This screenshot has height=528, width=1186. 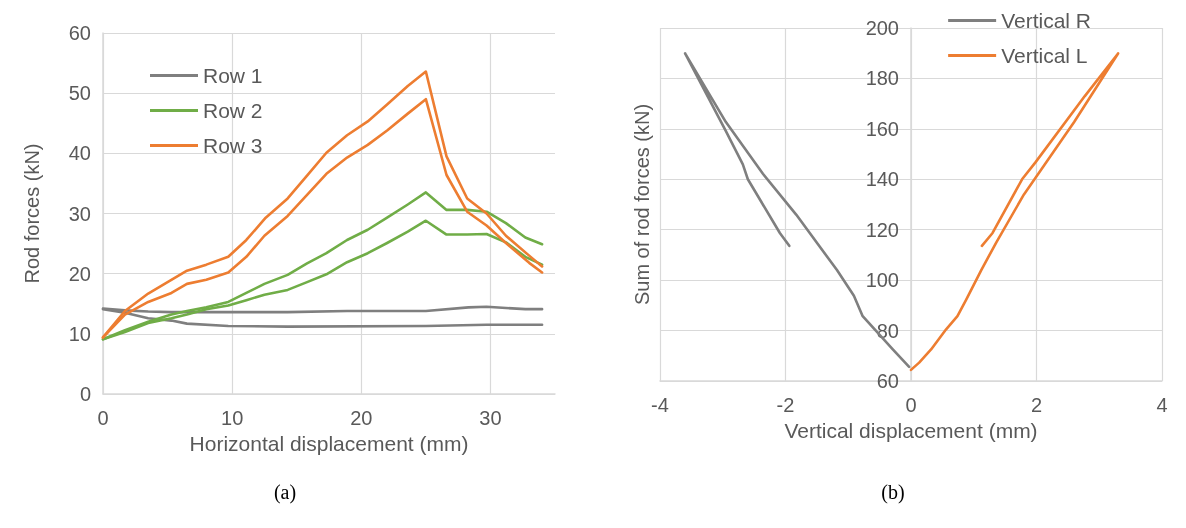 What do you see at coordinates (233, 75) in the screenshot?
I see `legend-label: Row 1` at bounding box center [233, 75].